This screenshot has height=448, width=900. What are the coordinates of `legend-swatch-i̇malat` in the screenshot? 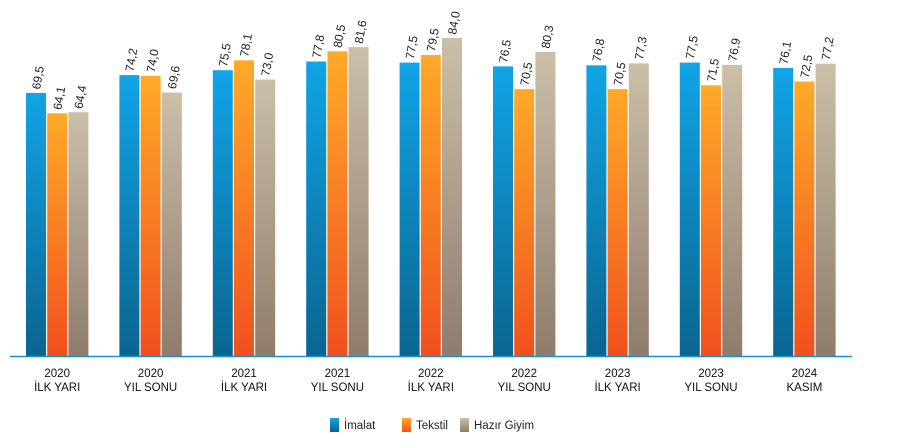 It's located at (334, 425).